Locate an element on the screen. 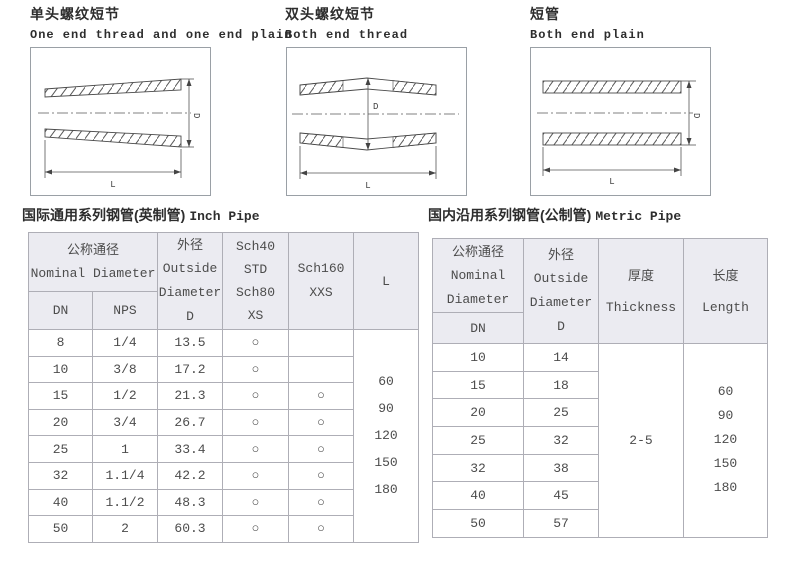 This screenshot has height=562, width=800. od-cell: 38 is located at coordinates (561, 468).